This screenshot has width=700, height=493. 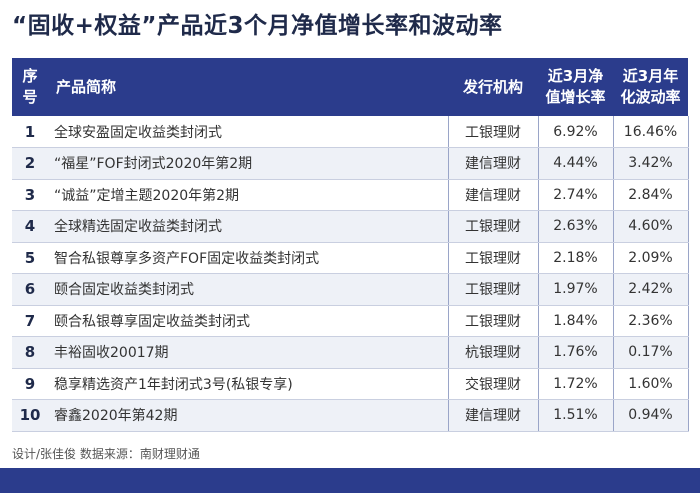 What do you see at coordinates (575, 195) in the screenshot?
I see `cell-growth: 2.74%` at bounding box center [575, 195].